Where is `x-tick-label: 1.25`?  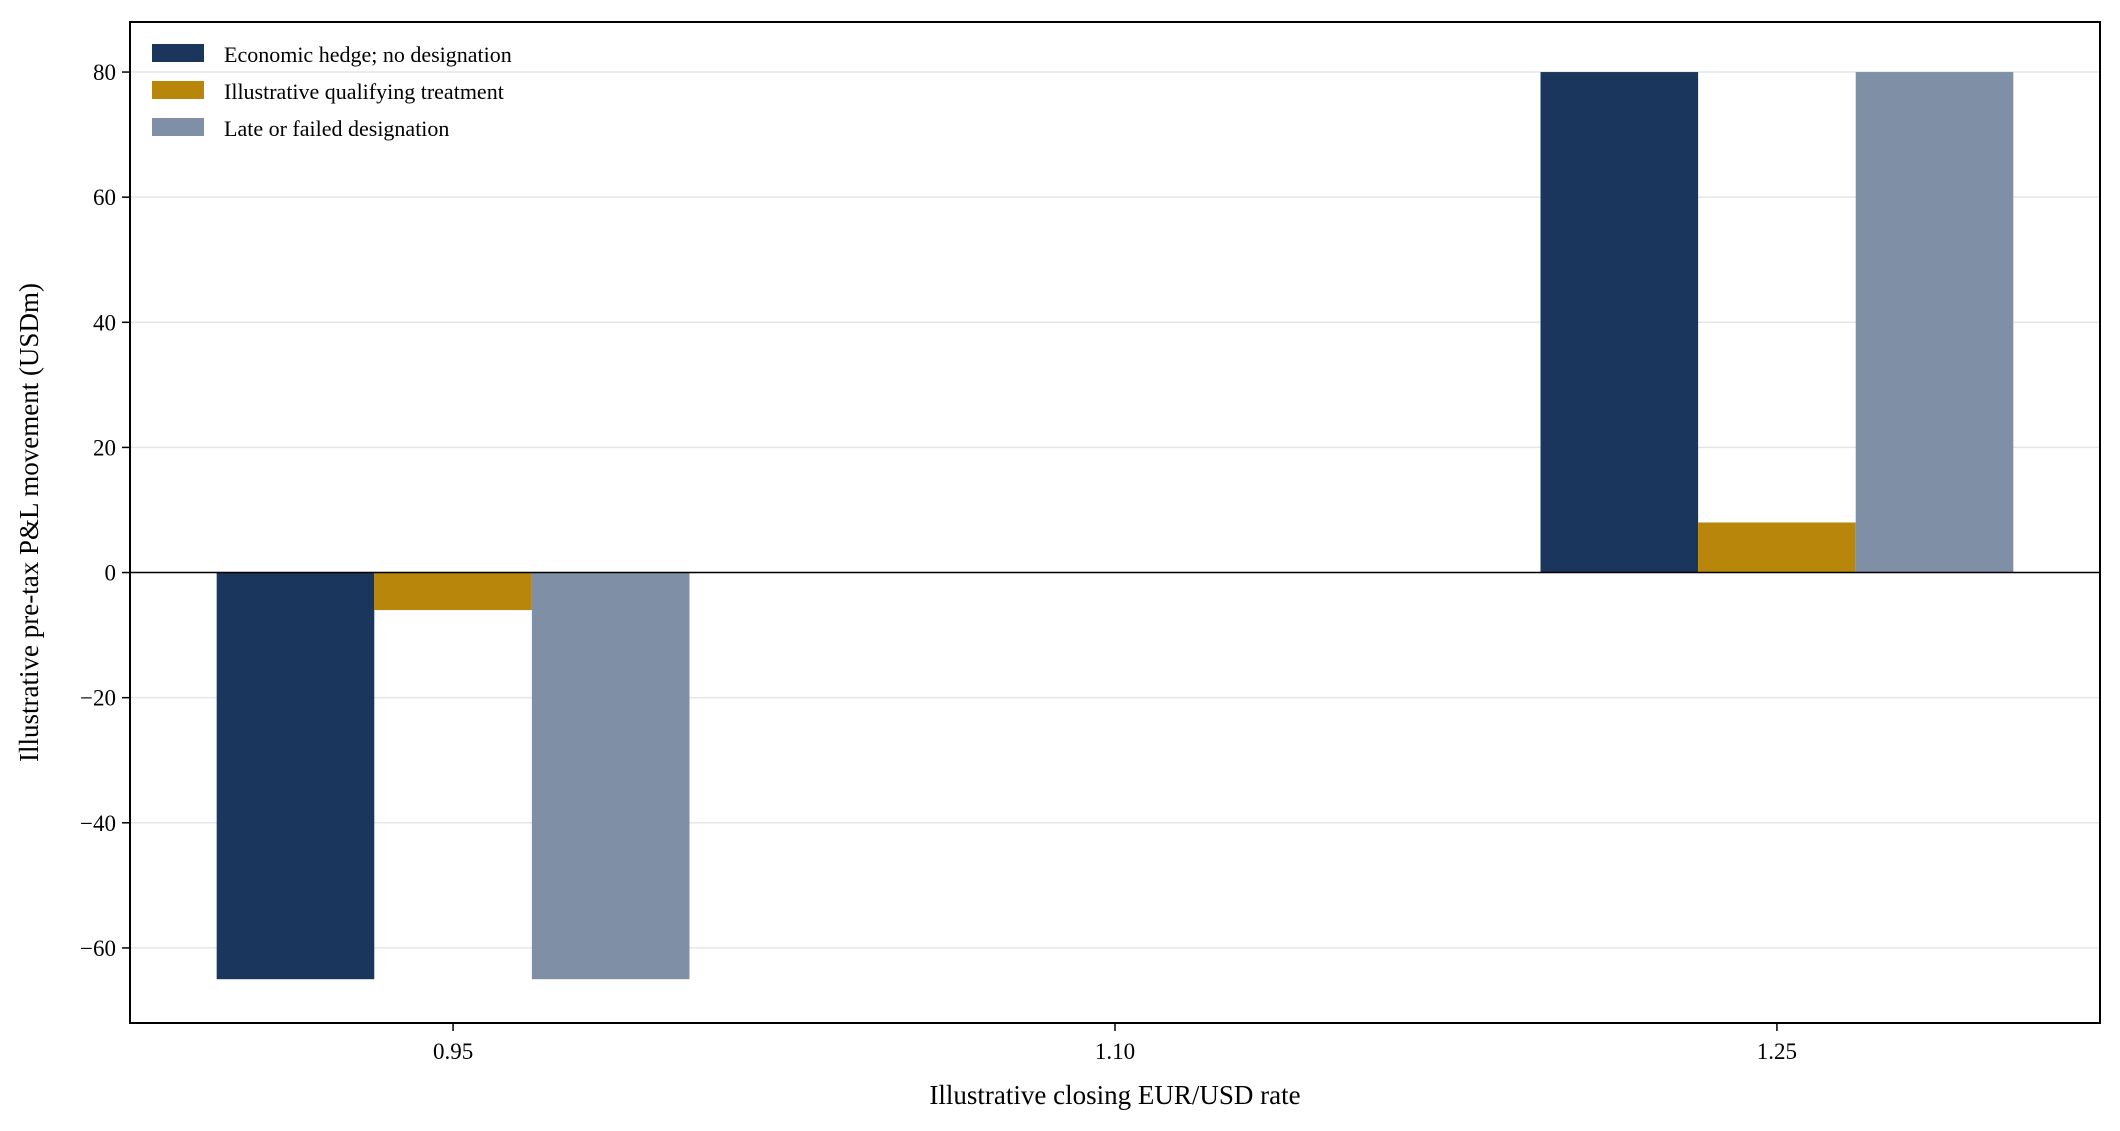 x-tick-label: 1.25 is located at coordinates (1777, 1051).